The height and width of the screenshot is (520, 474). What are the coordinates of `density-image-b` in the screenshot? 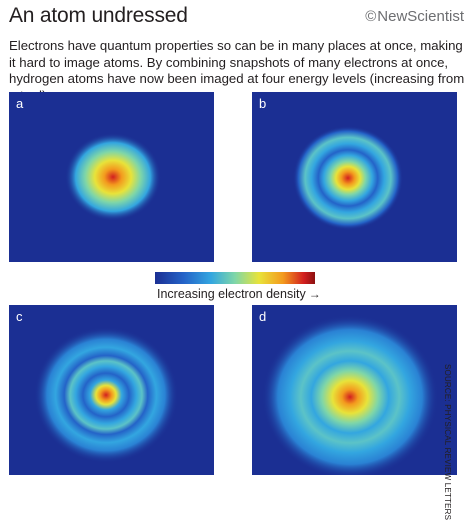 It's located at (348, 178).